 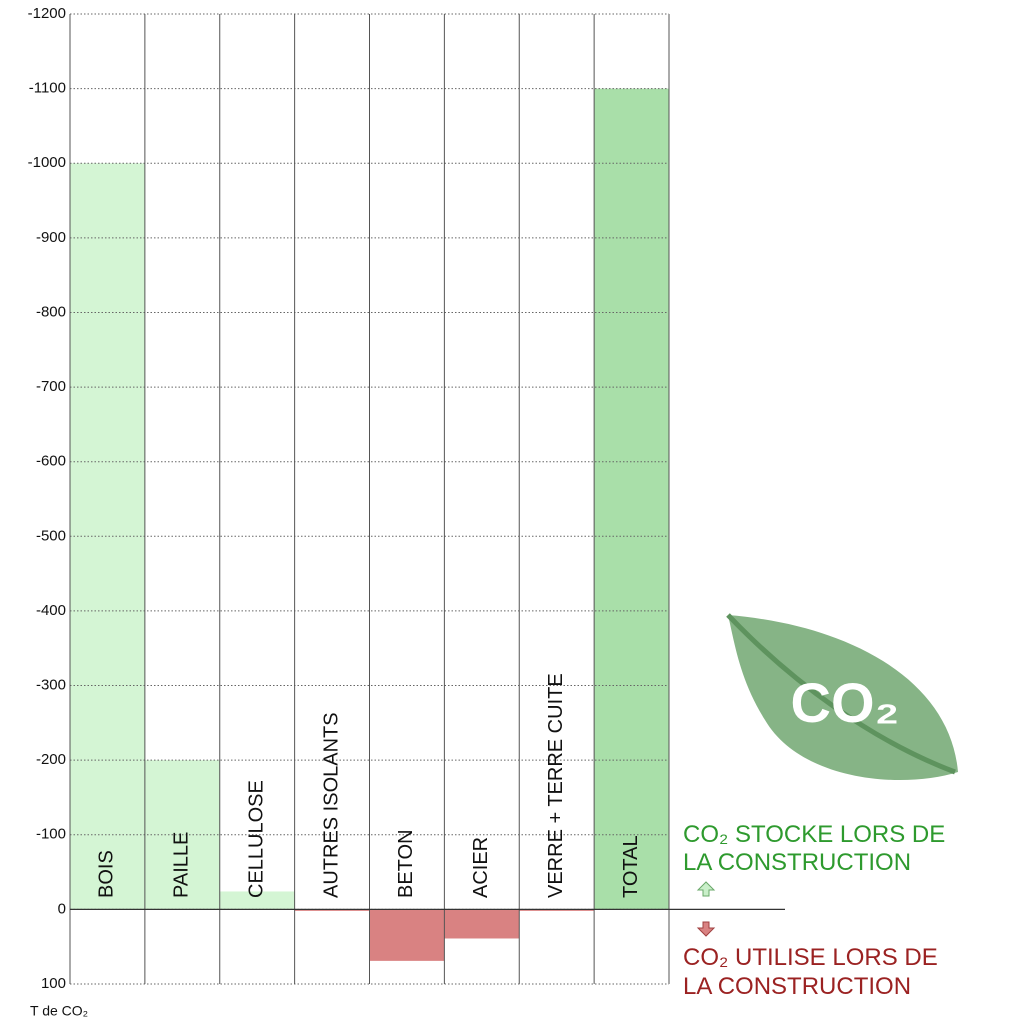 I want to click on up-arrow, so click(x=706, y=889).